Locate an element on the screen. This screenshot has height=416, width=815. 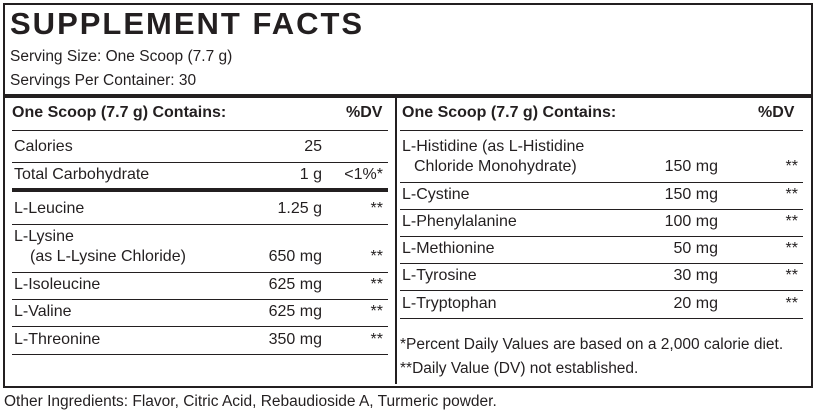
nutrient-amount: 30 mg is located at coordinates (695, 275).